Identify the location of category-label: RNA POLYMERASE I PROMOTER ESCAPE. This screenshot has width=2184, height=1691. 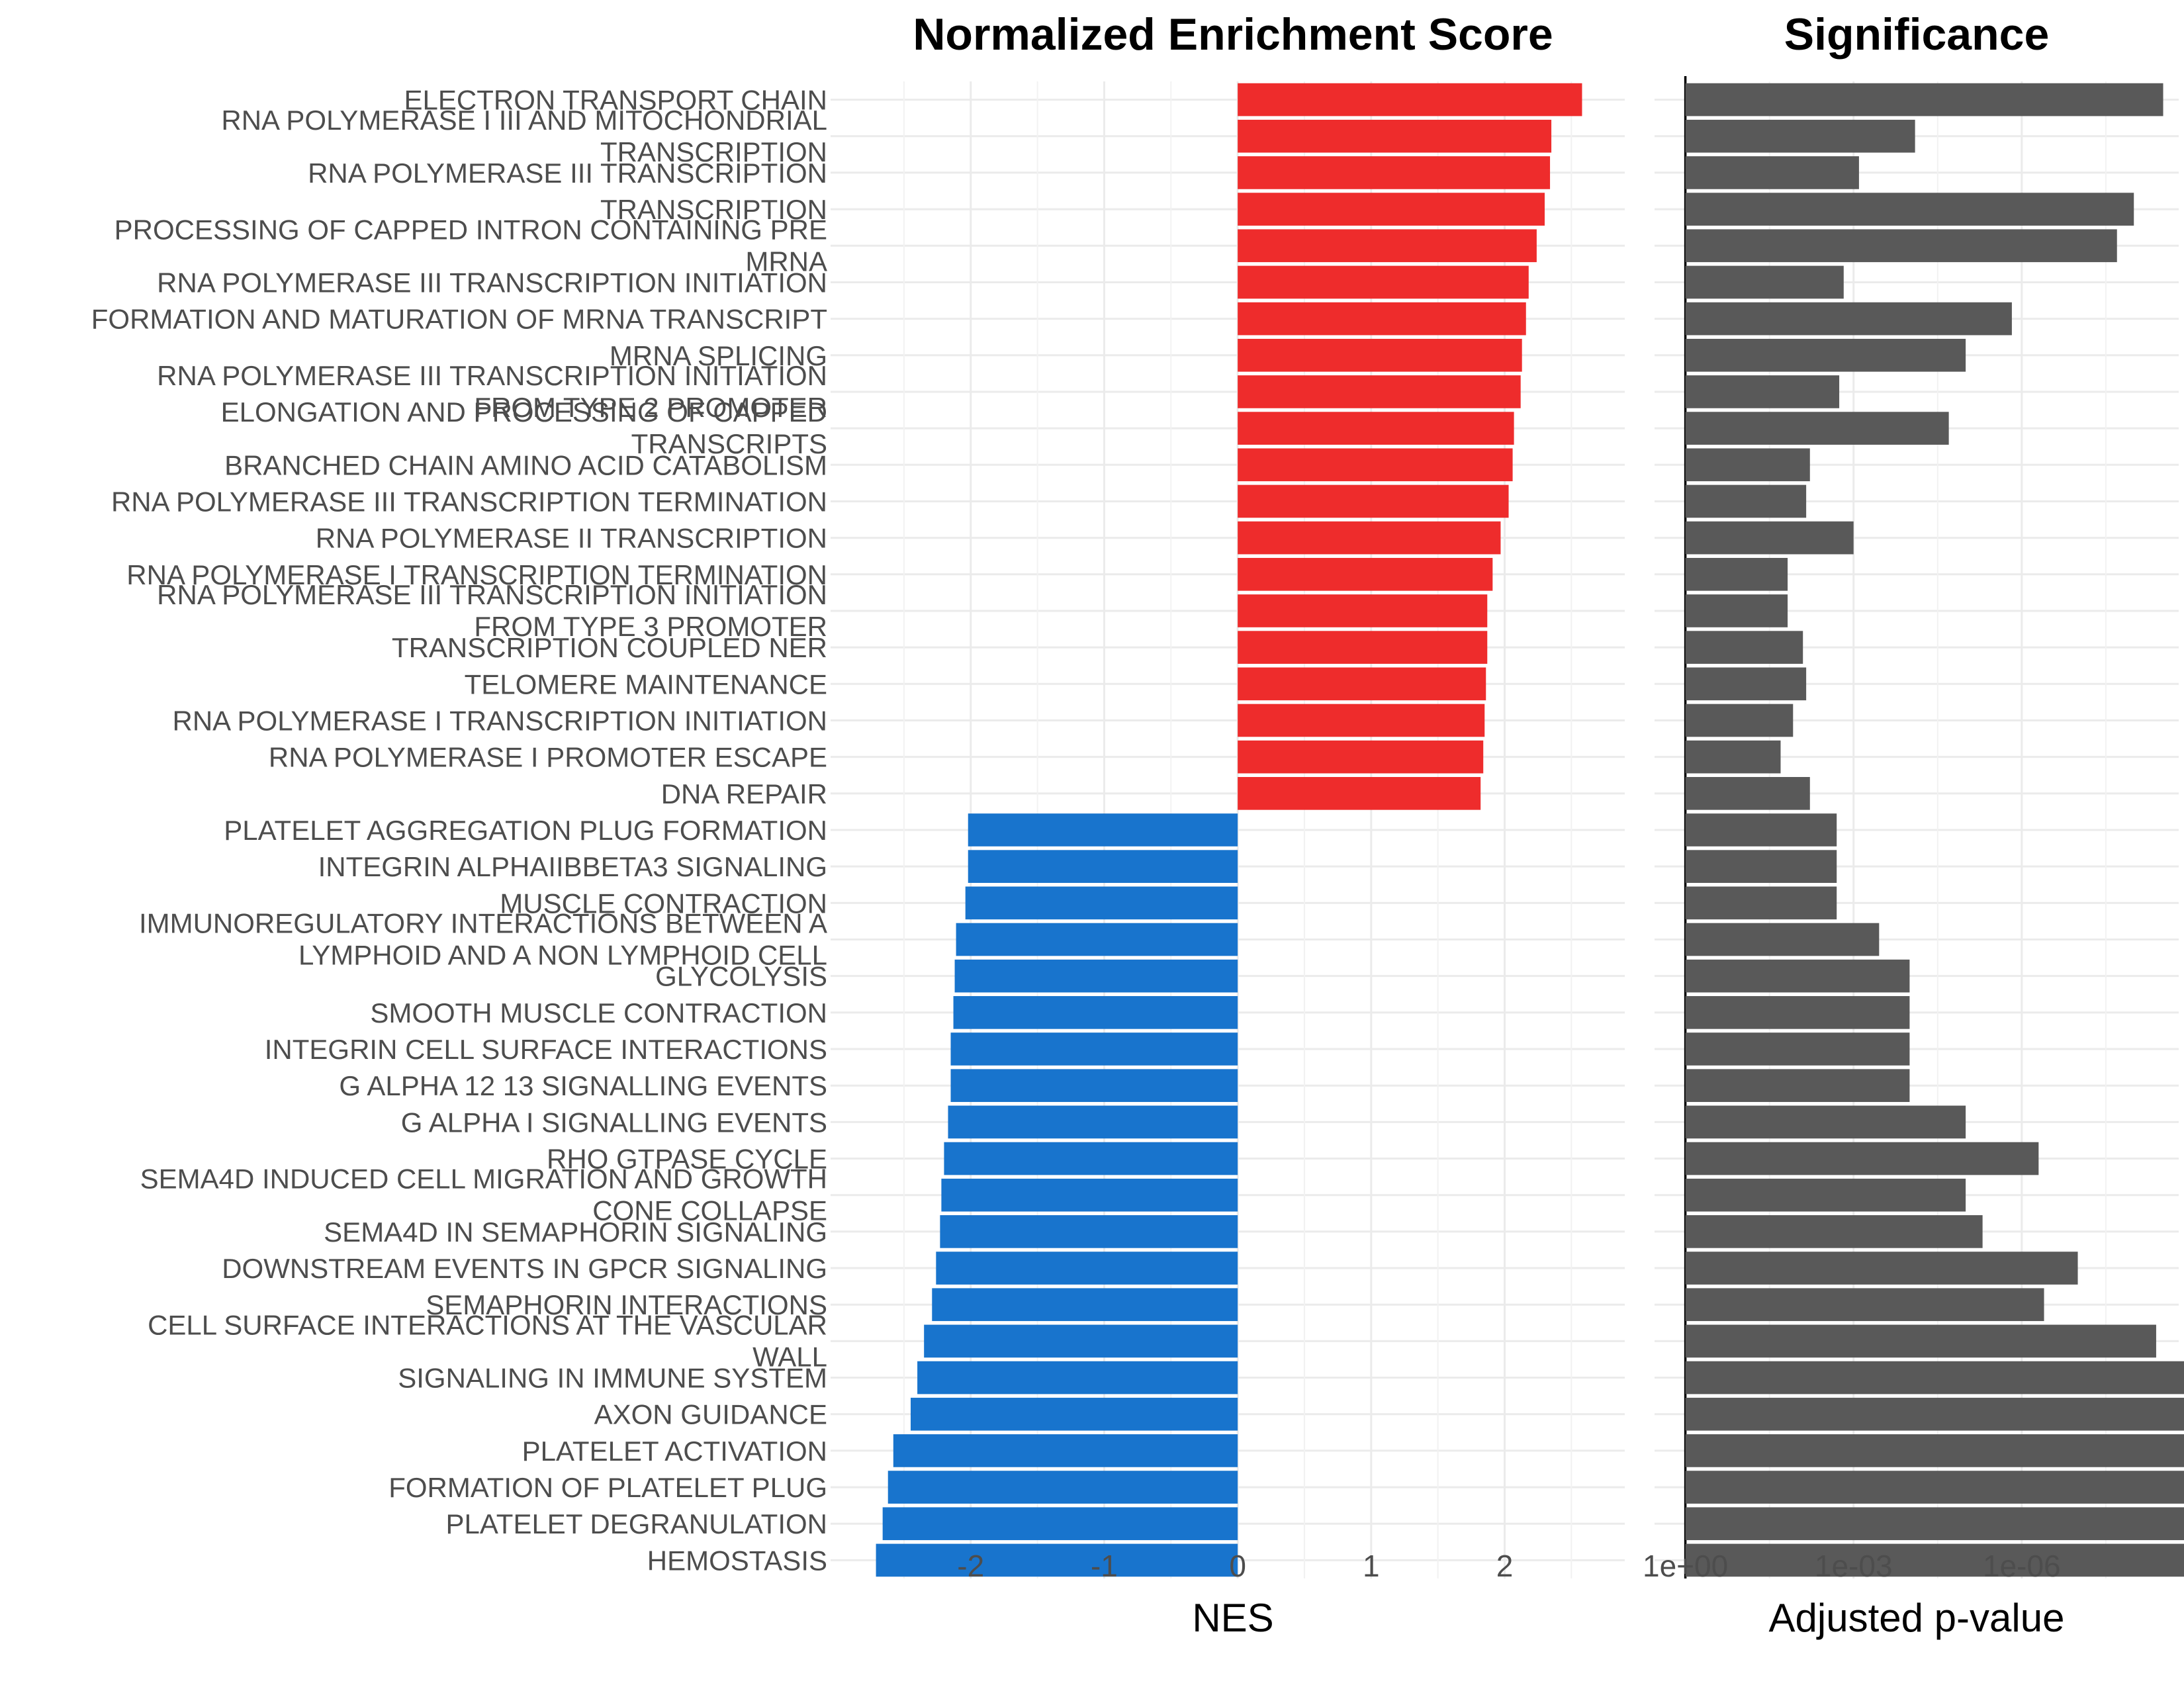
(548, 758).